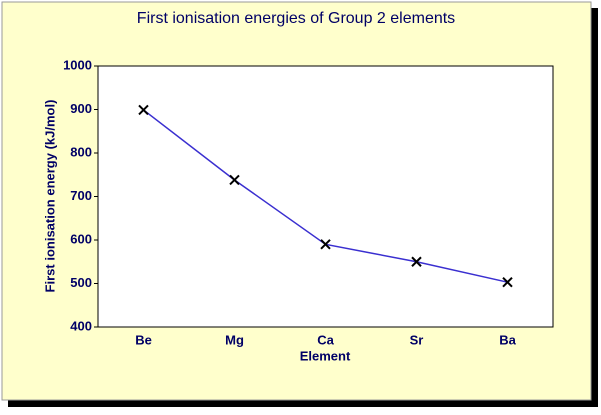 The height and width of the screenshot is (415, 601). Describe the element at coordinates (81, 151) in the screenshot. I see `y-tick-label: 800` at that location.